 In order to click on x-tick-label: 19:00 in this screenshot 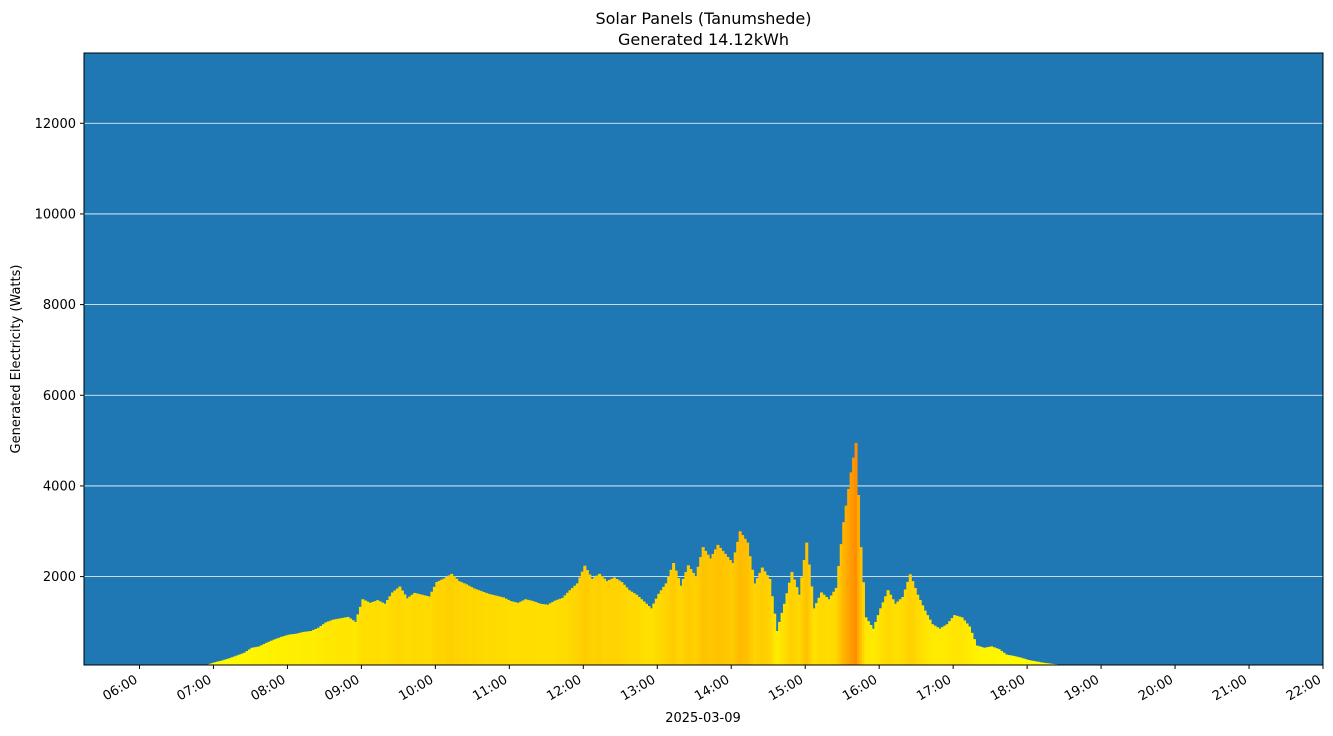, I will do `click(1082, 688)`.